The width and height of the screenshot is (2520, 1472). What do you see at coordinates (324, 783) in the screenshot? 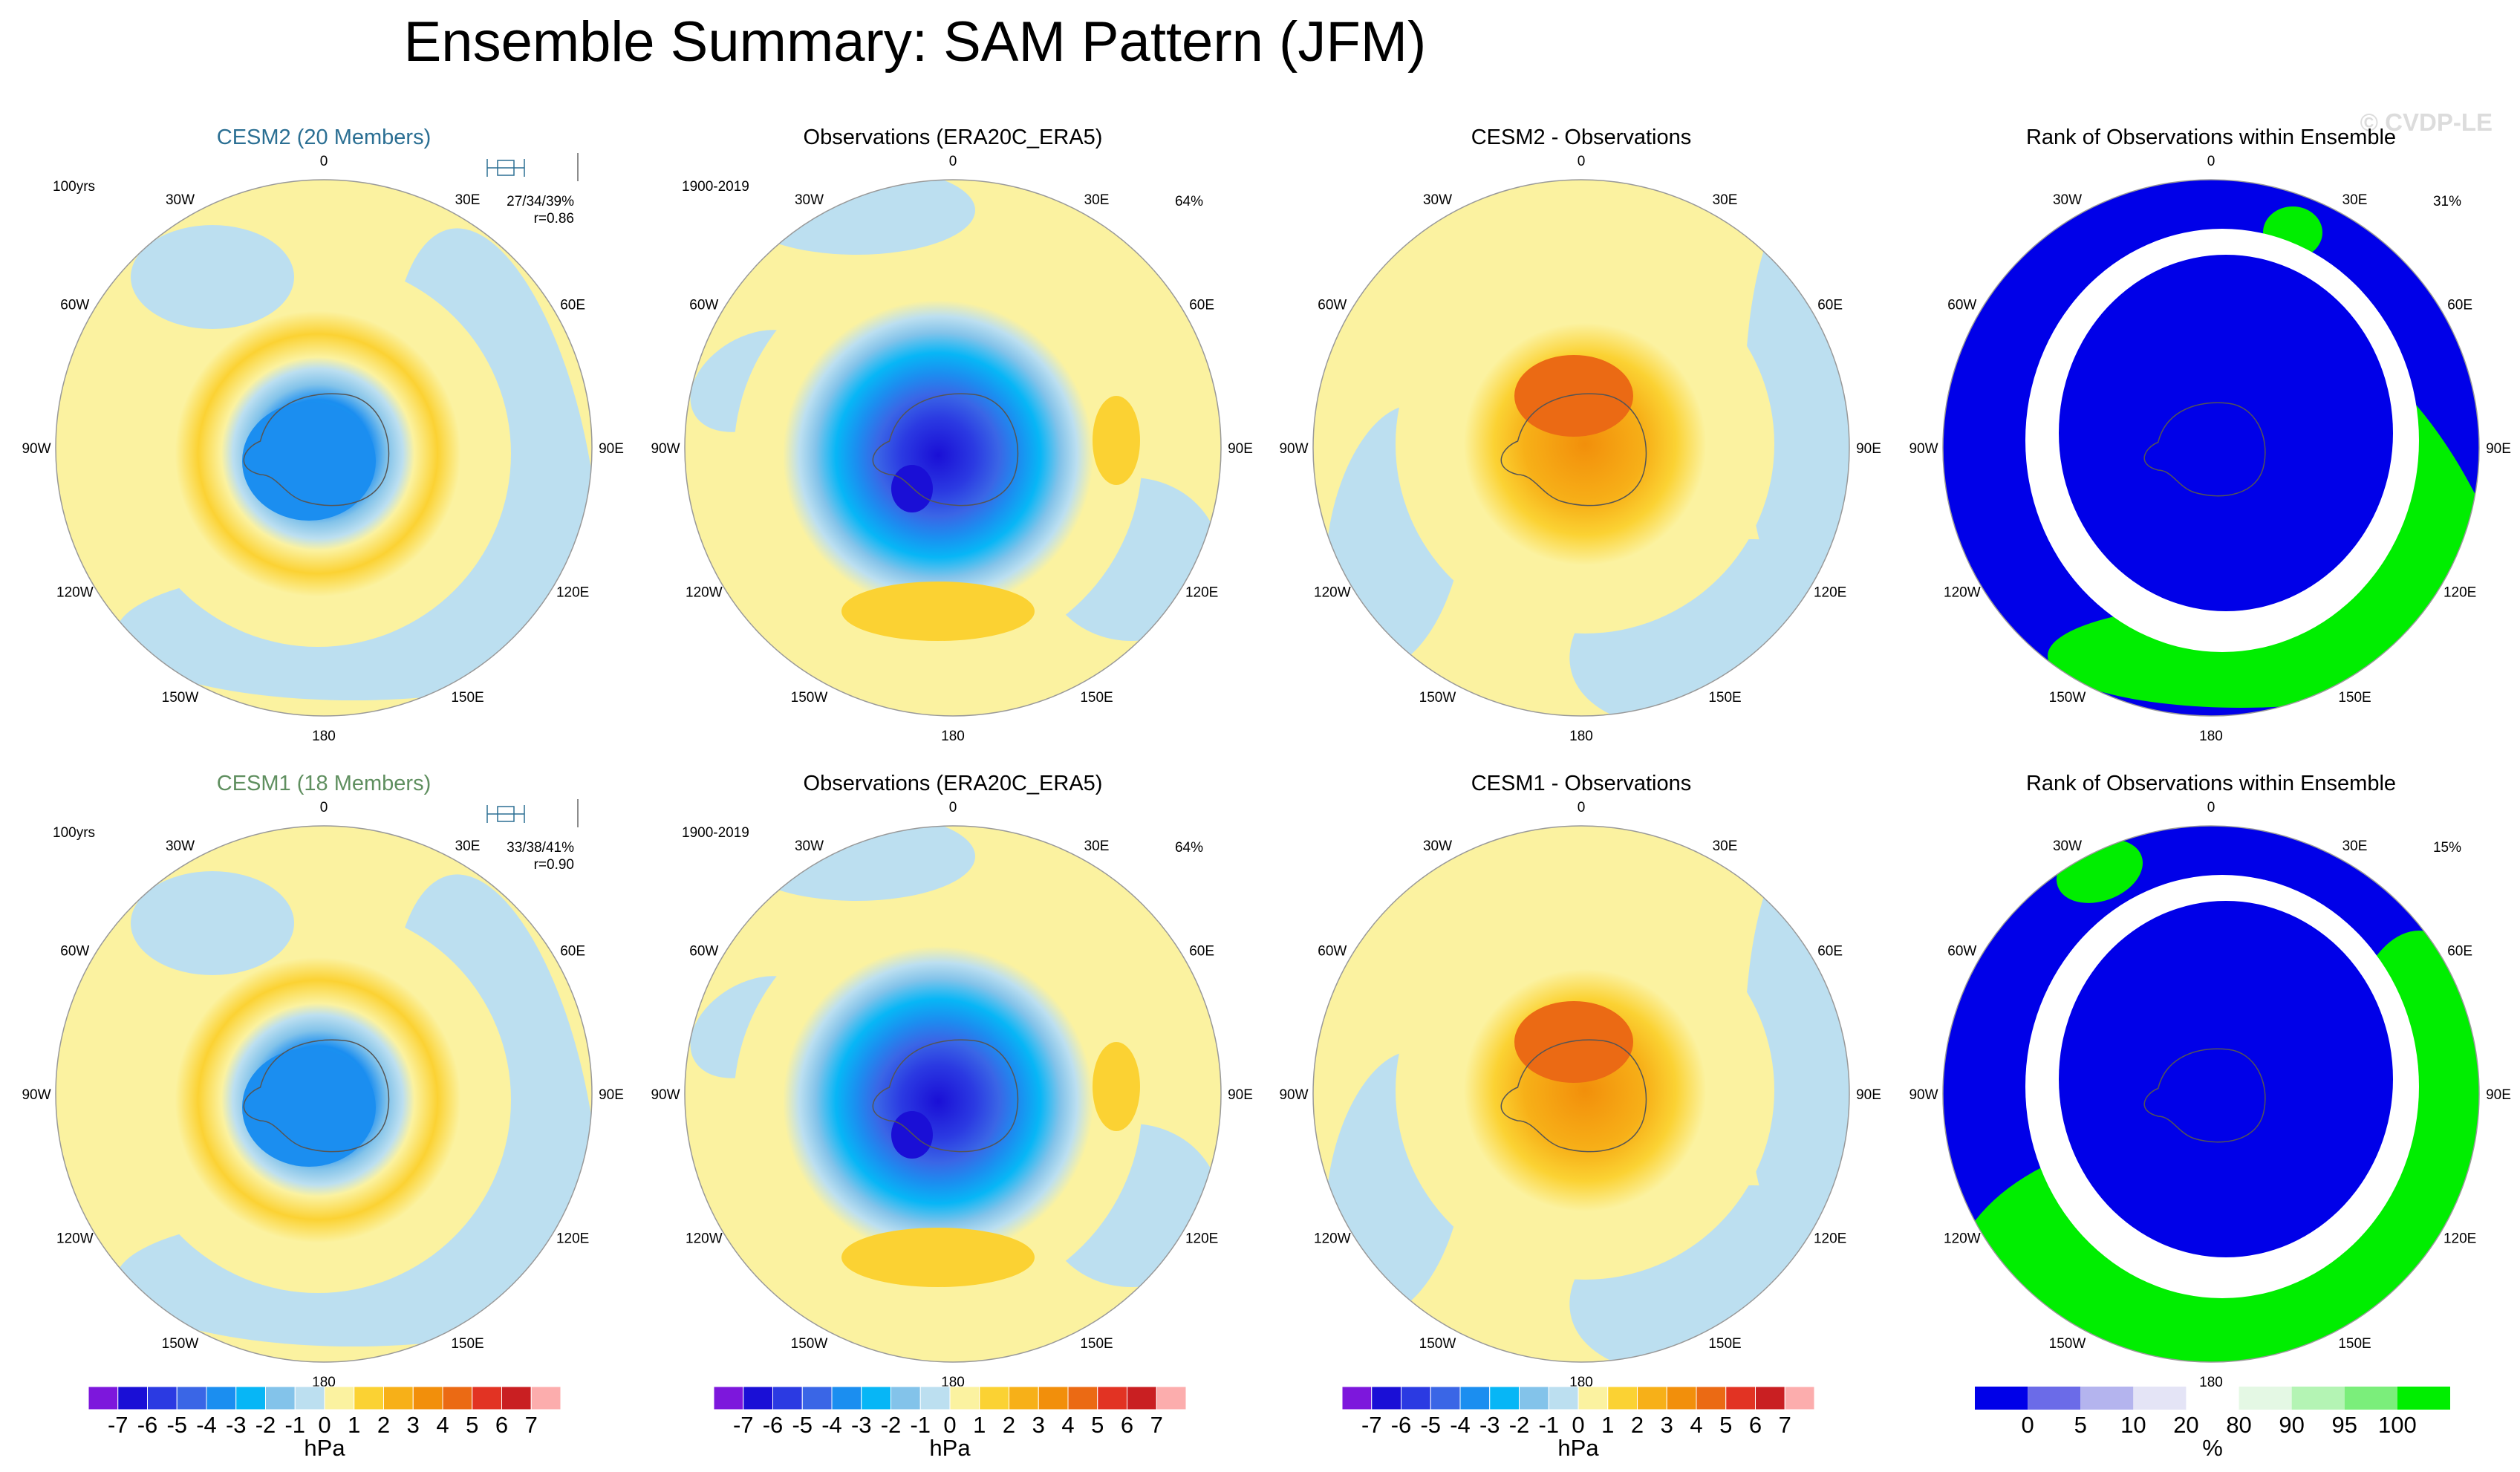
I see `panel-title: CESM1 (18 Members)` at bounding box center [324, 783].